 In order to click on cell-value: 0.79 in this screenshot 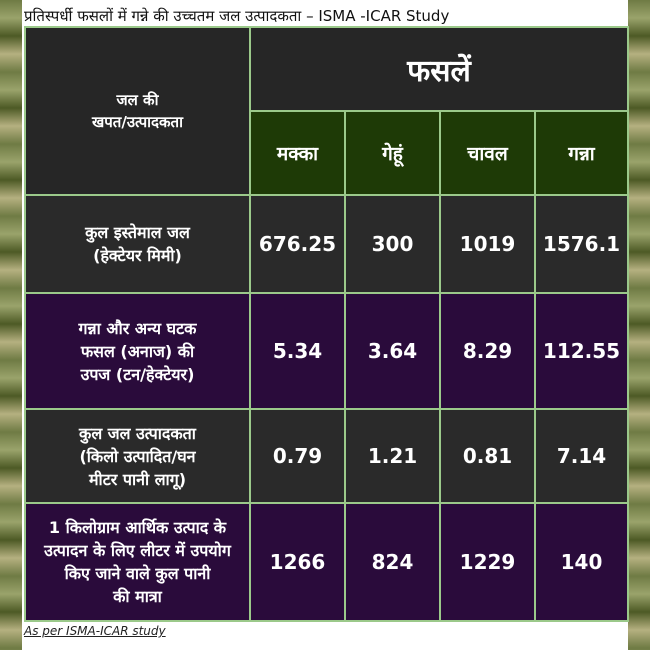, I will do `click(297, 456)`.